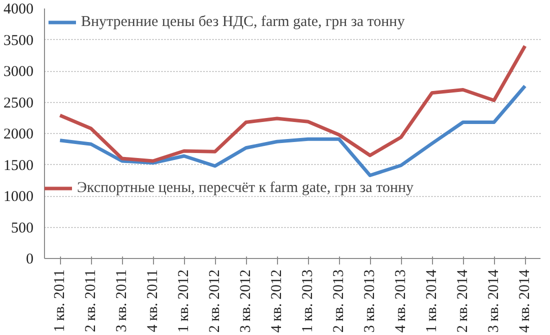 Image resolution: width=550 pixels, height=335 pixels. Describe the element at coordinates (339, 301) in the screenshot. I see `x-tick-label: 2 кв. 2013` at that location.